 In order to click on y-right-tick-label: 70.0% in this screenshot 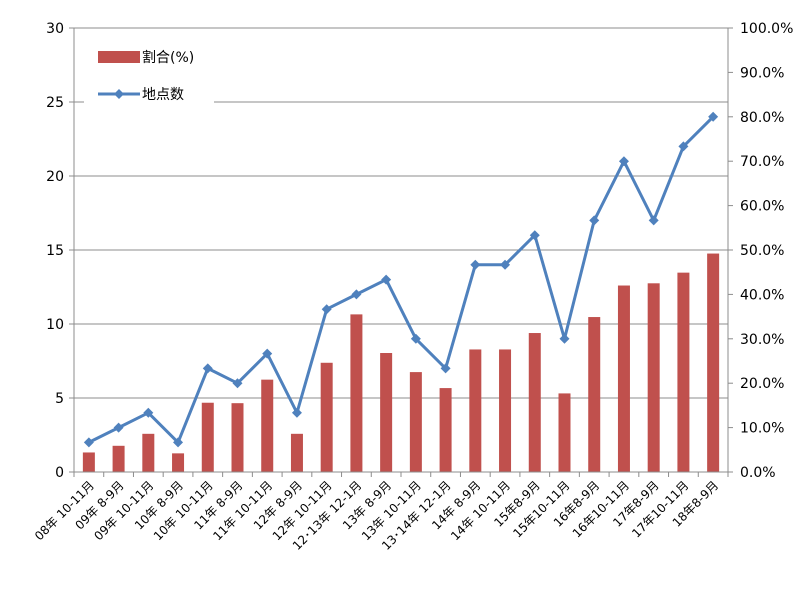, I will do `click(762, 162)`.